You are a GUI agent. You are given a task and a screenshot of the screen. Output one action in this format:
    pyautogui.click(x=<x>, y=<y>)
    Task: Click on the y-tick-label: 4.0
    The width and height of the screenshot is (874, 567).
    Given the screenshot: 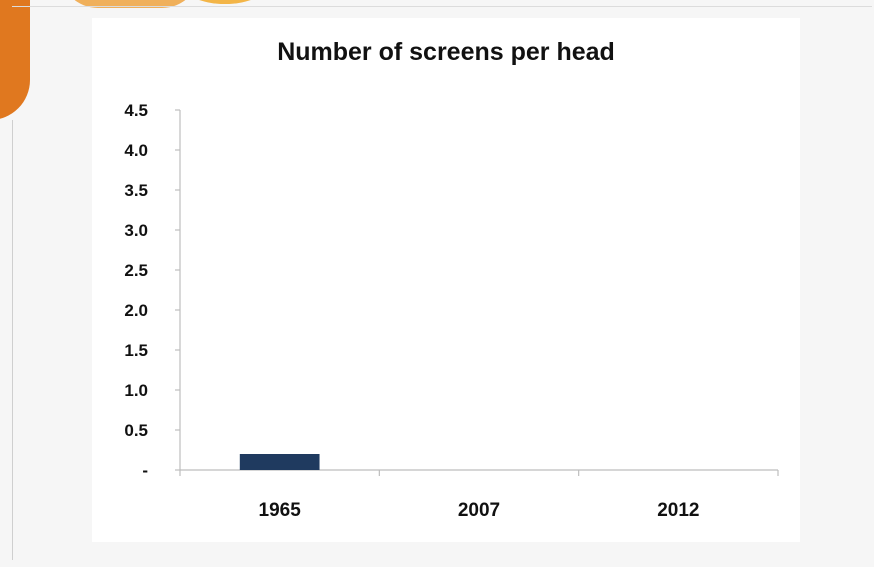 What is the action you would take?
    pyautogui.click(x=136, y=150)
    